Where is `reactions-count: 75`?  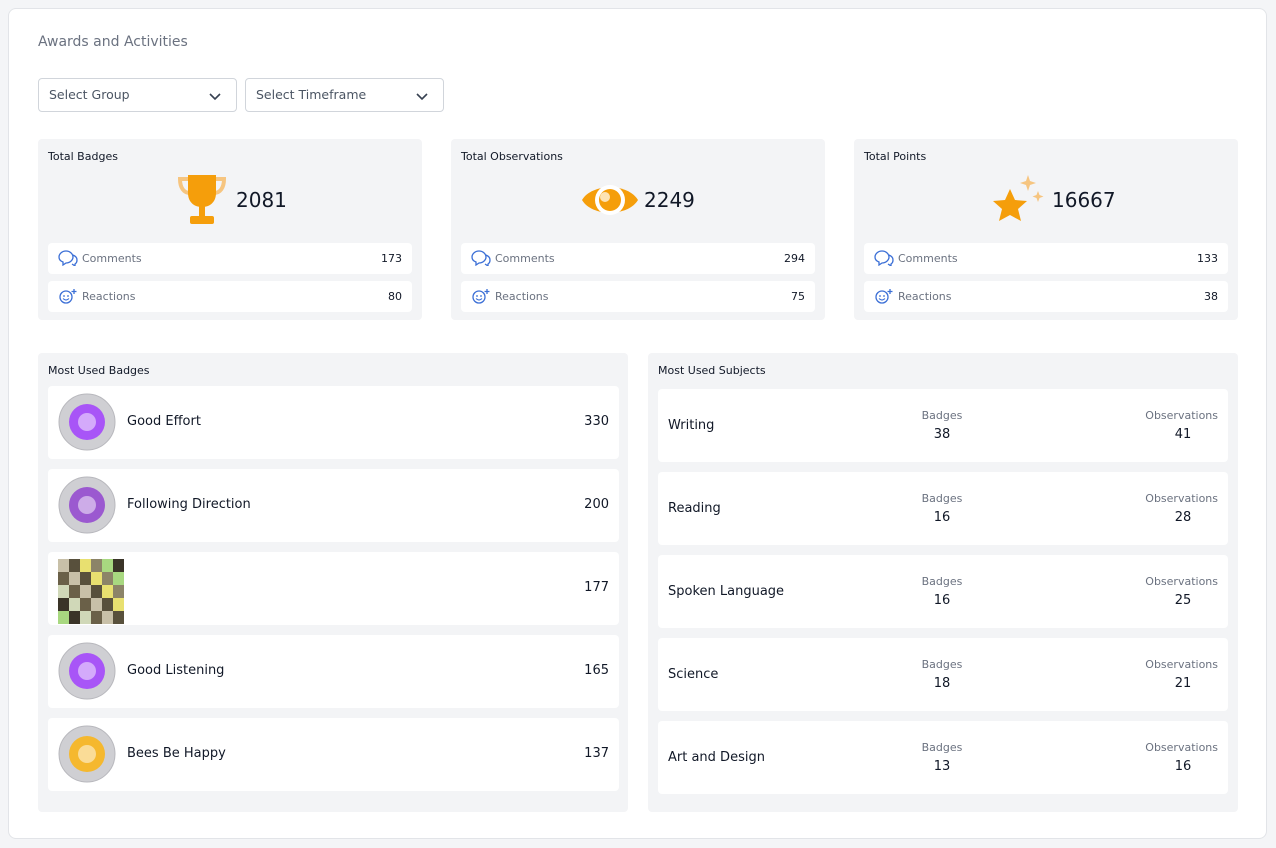
reactions-count: 75 is located at coordinates (798, 296).